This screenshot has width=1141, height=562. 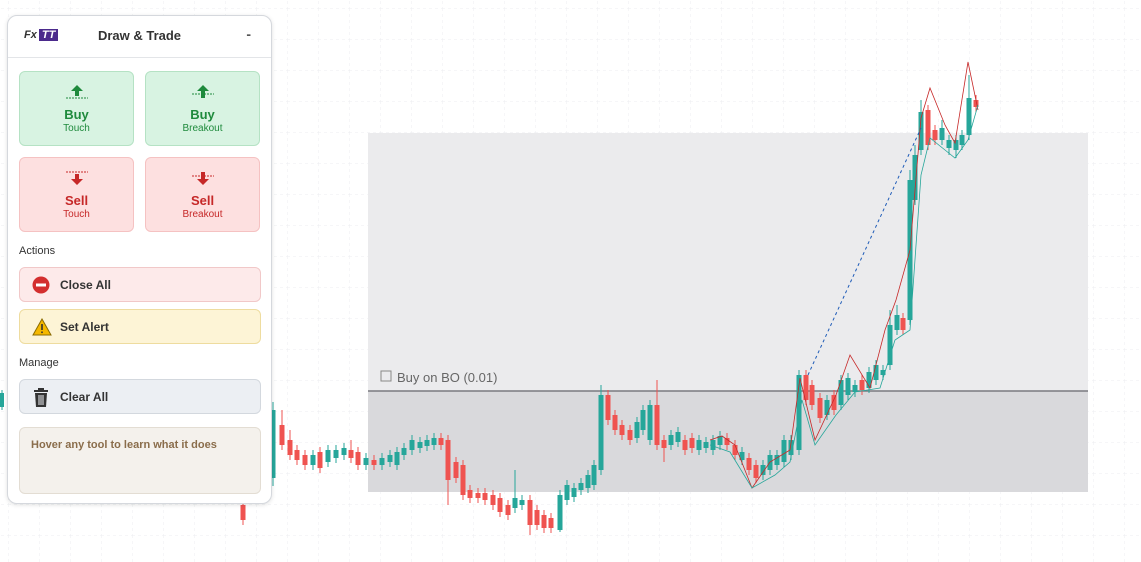 What do you see at coordinates (140, 396) in the screenshot?
I see `clear-all-button: Clear All` at bounding box center [140, 396].